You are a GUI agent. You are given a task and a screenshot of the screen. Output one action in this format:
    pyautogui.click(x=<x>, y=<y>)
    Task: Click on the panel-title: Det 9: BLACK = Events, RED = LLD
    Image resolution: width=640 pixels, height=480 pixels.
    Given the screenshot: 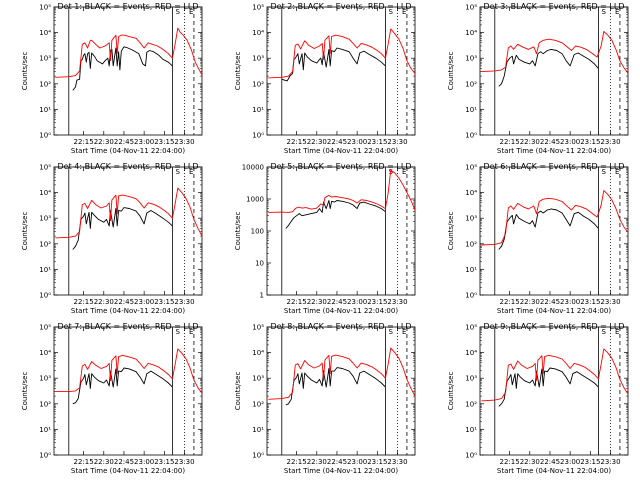 What is the action you would take?
    pyautogui.click(x=554, y=326)
    